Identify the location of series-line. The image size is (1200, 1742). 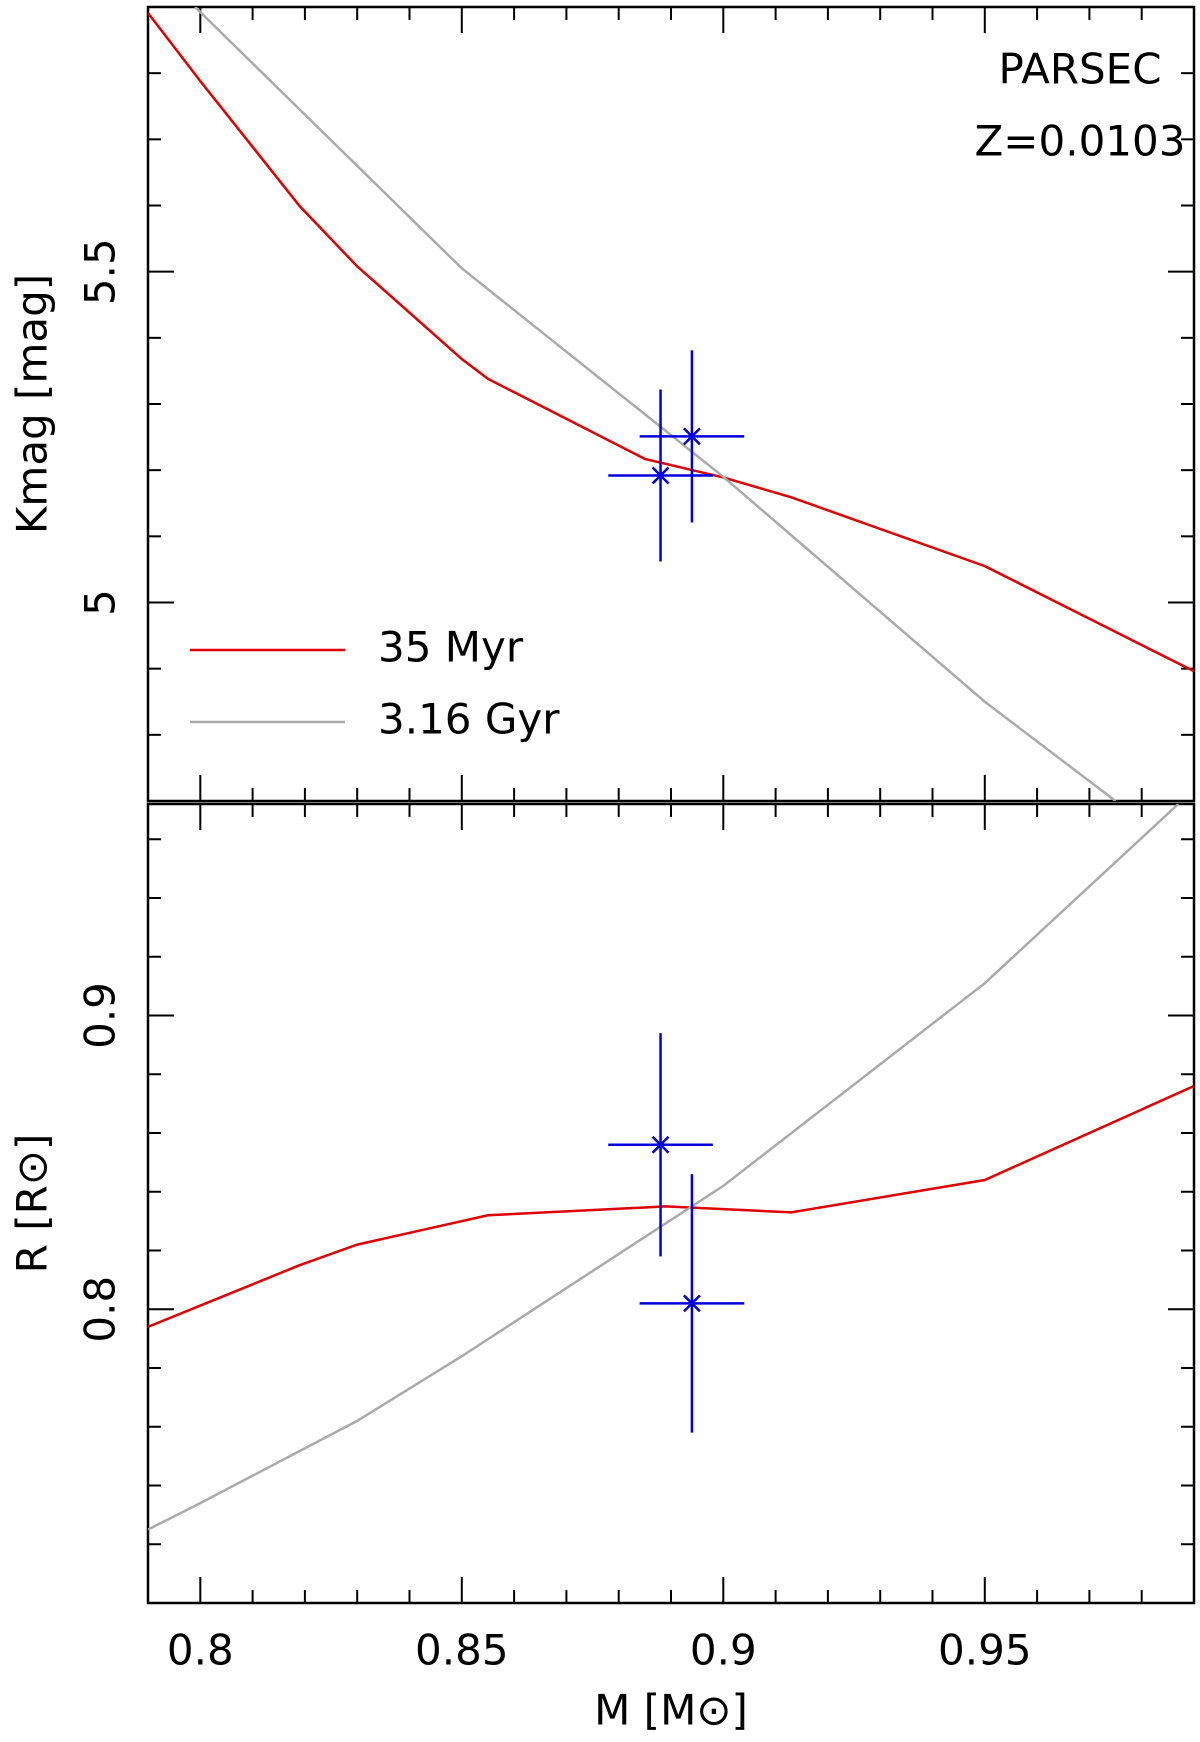
(671, 1206).